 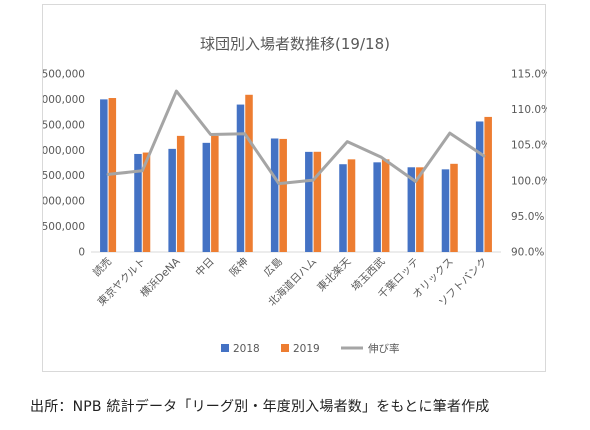 I want to click on legend-label: 2018, so click(x=246, y=349).